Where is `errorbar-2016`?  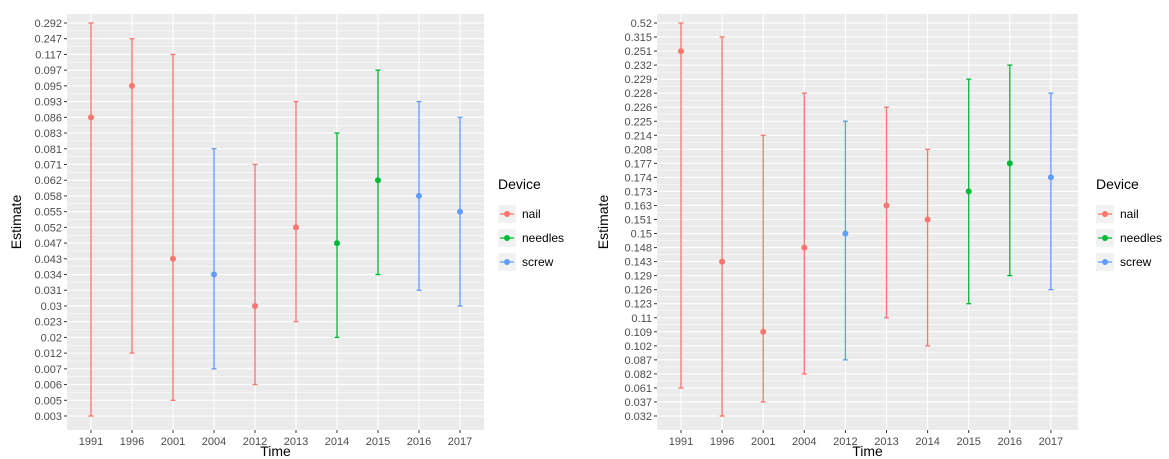
errorbar-2016 is located at coordinates (1010, 170).